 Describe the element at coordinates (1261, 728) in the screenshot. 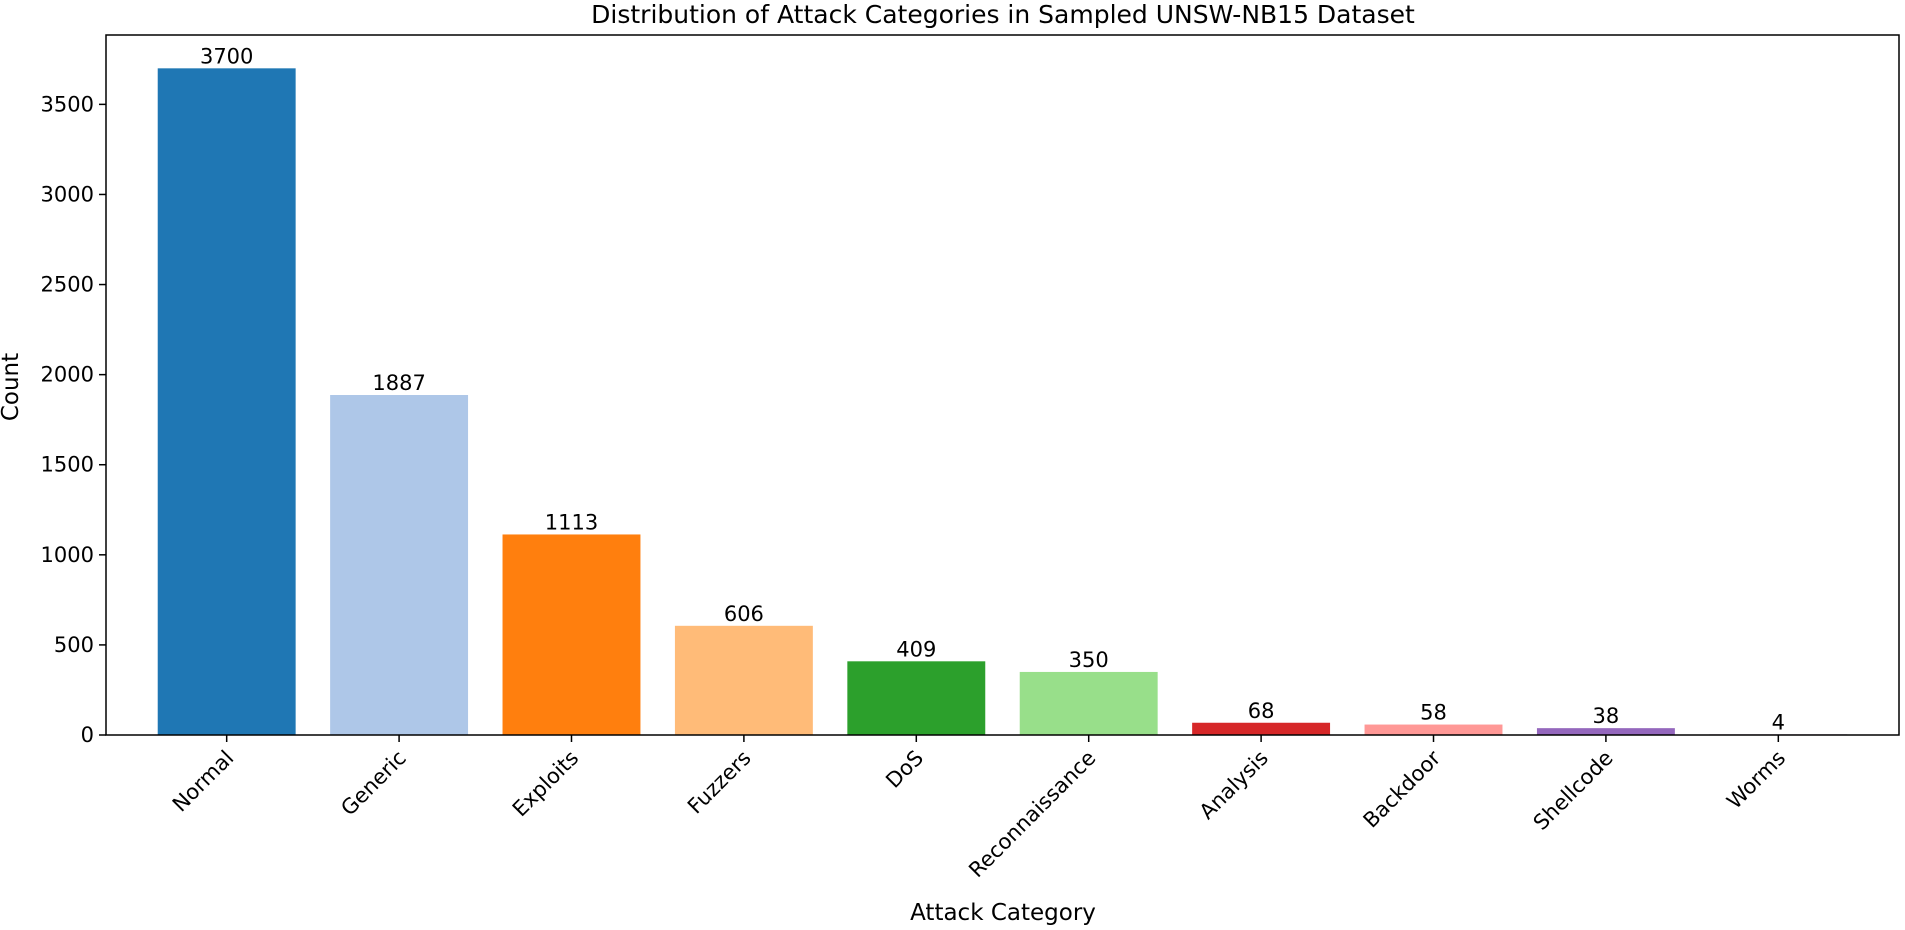

I see `bar-analysis` at that location.